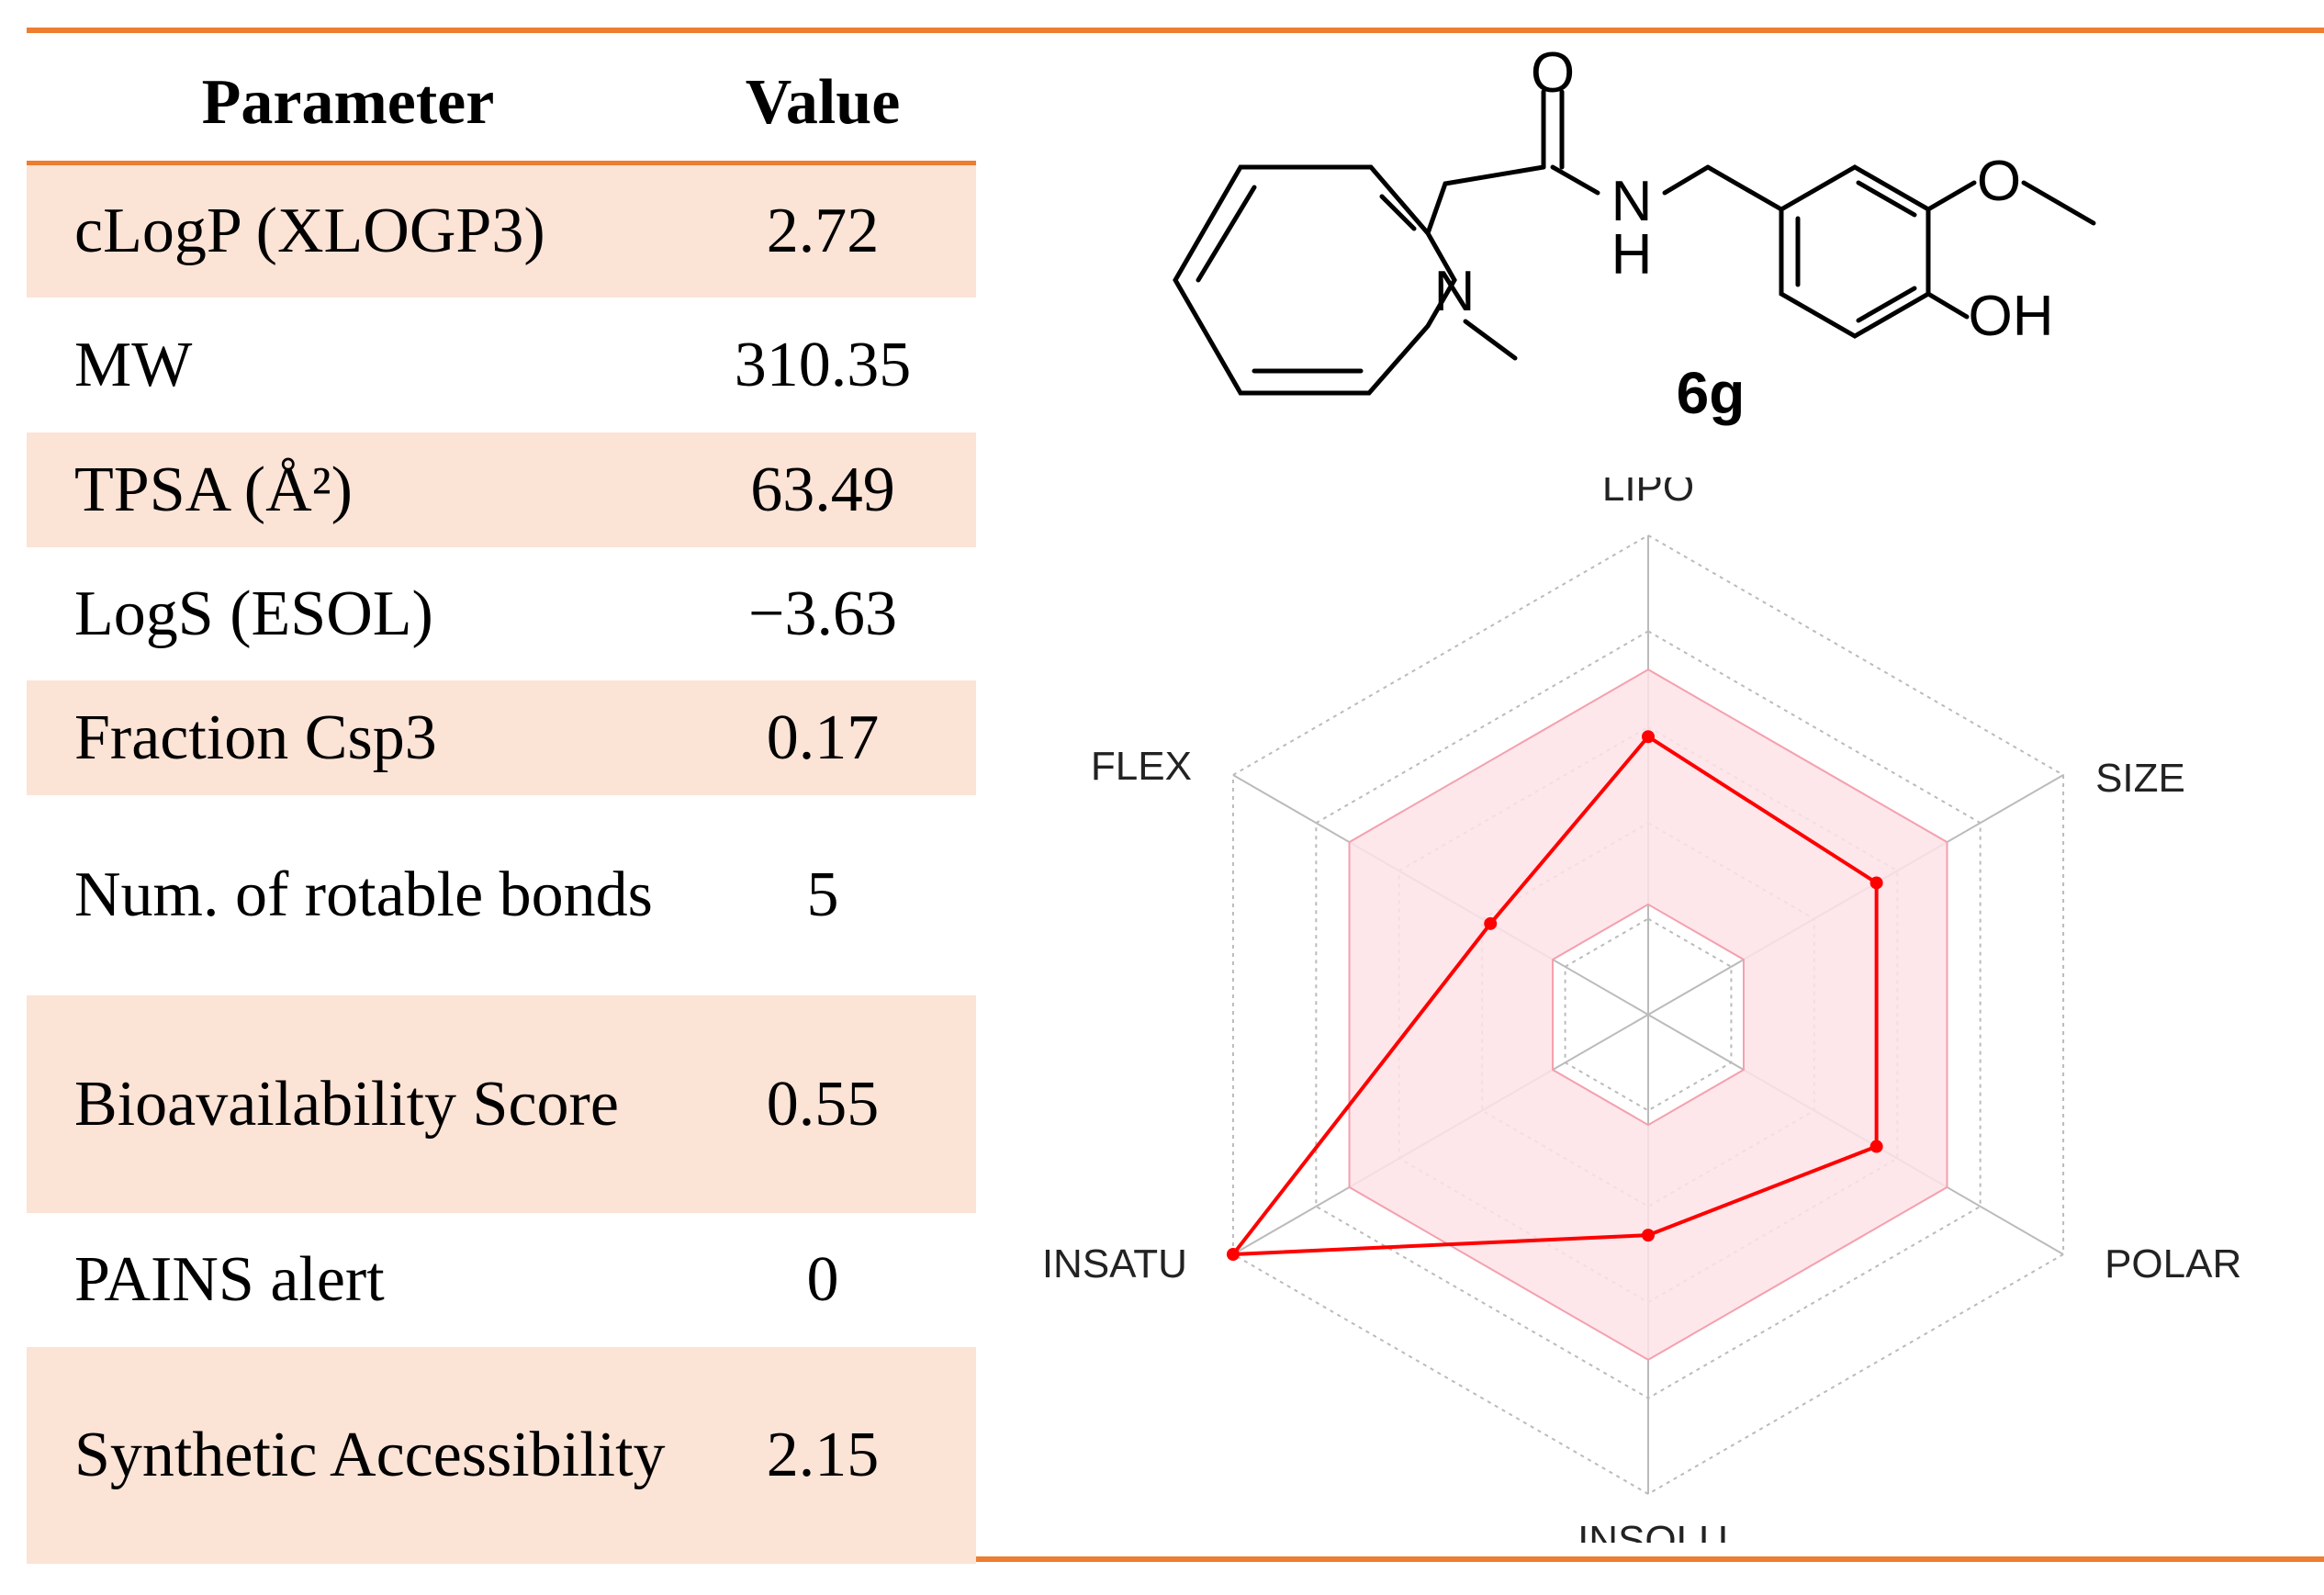  I want to click on value-cell: 5, so click(823, 894).